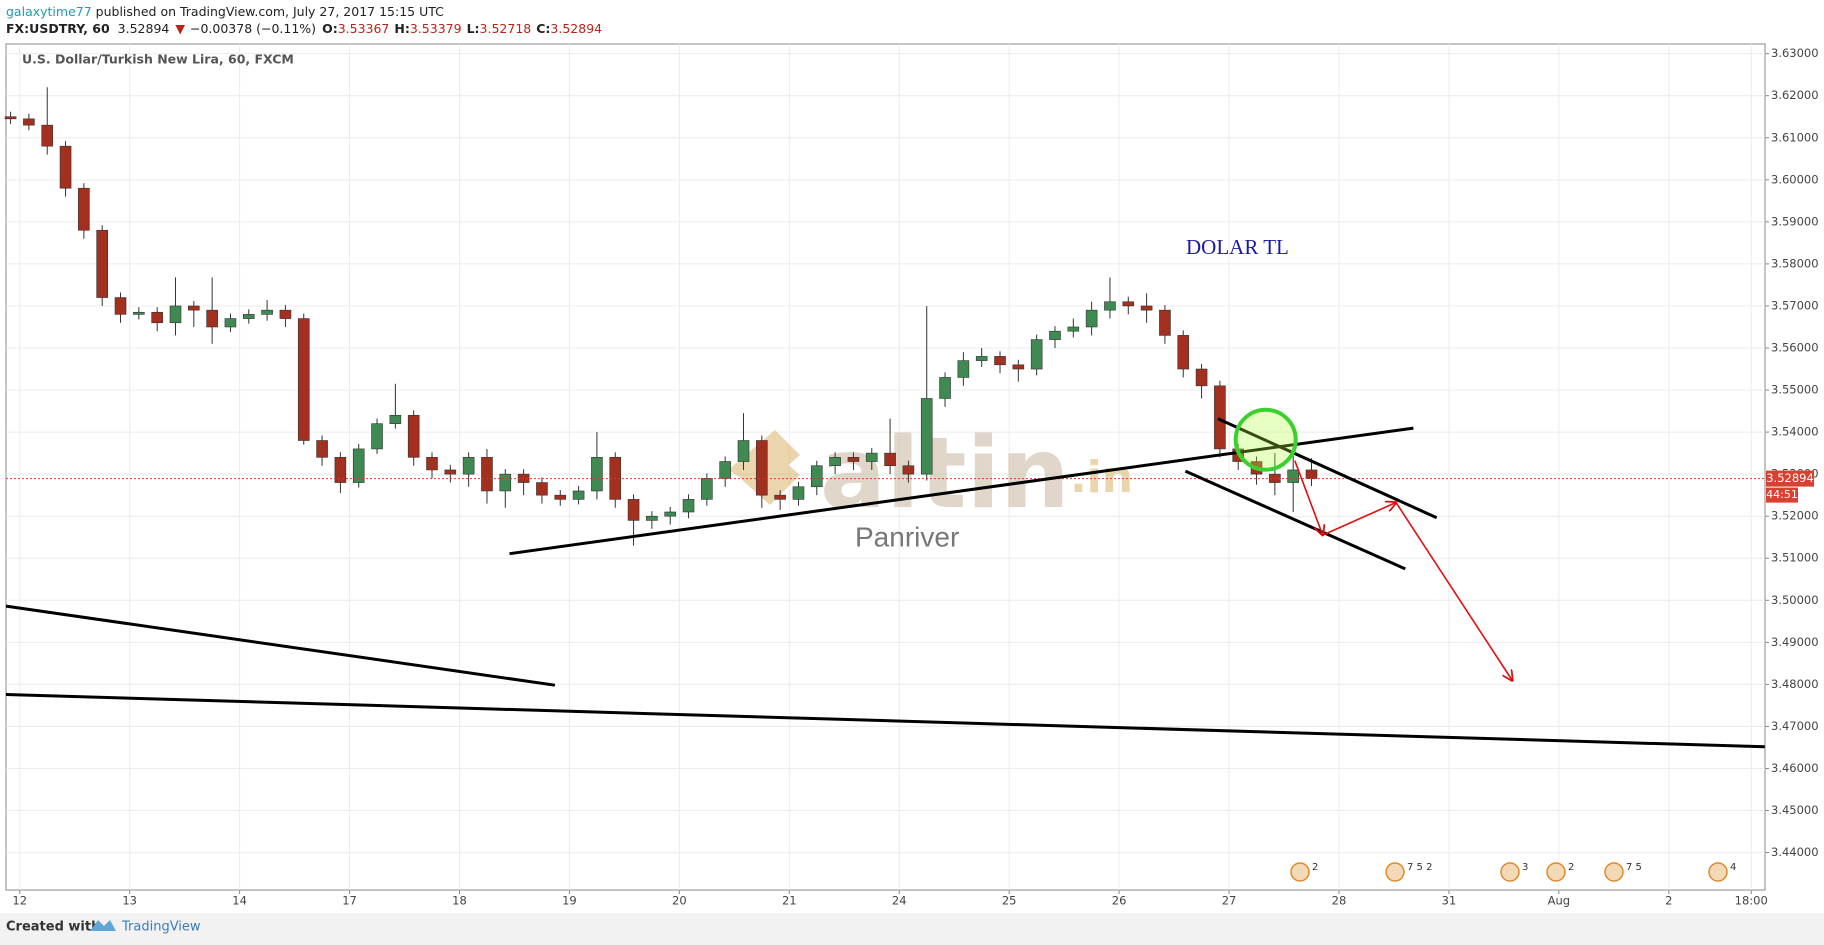  I want to click on x-tick-label: 18:00, so click(1751, 901).